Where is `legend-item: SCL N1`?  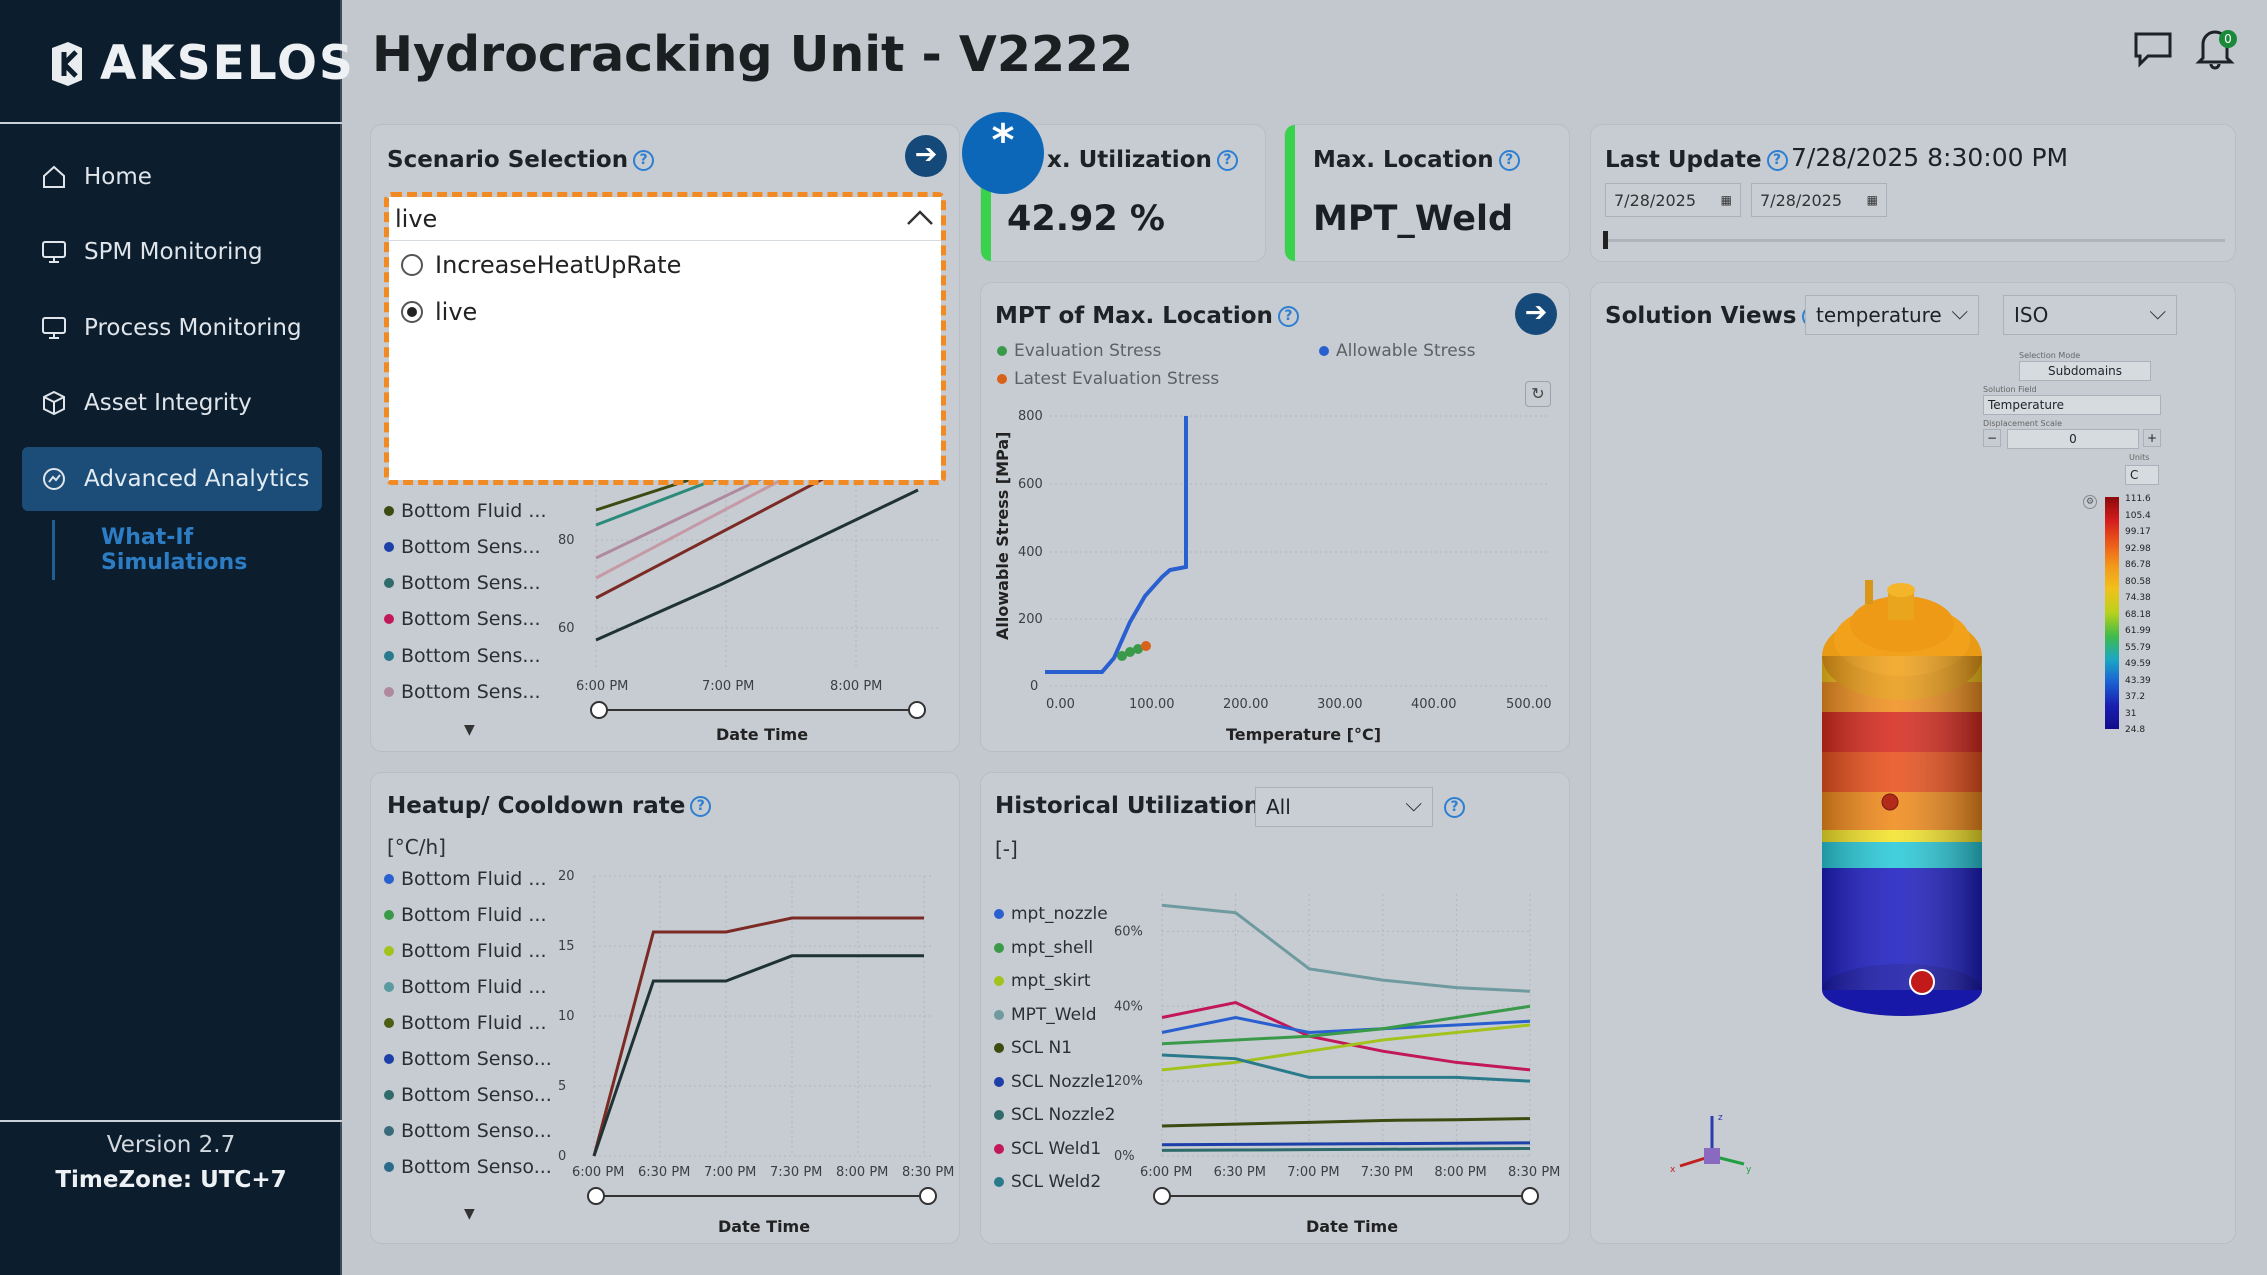 legend-item: SCL N1 is located at coordinates (1033, 1048).